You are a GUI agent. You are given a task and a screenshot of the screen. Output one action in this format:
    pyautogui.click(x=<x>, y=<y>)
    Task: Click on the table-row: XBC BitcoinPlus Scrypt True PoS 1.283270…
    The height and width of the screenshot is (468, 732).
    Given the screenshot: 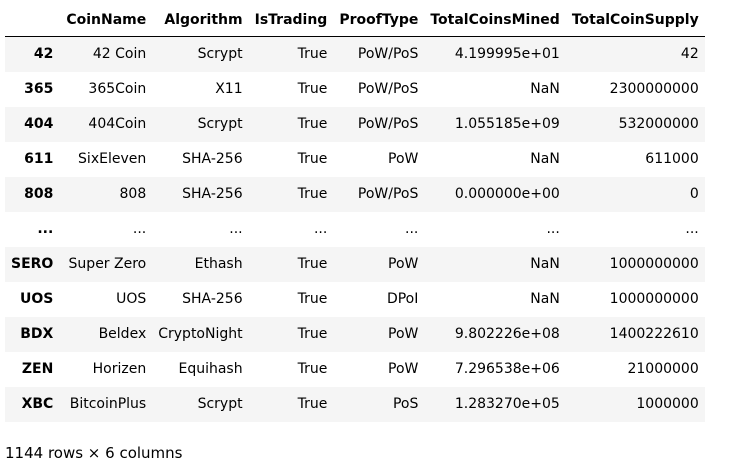 What is the action you would take?
    pyautogui.click(x=355, y=404)
    